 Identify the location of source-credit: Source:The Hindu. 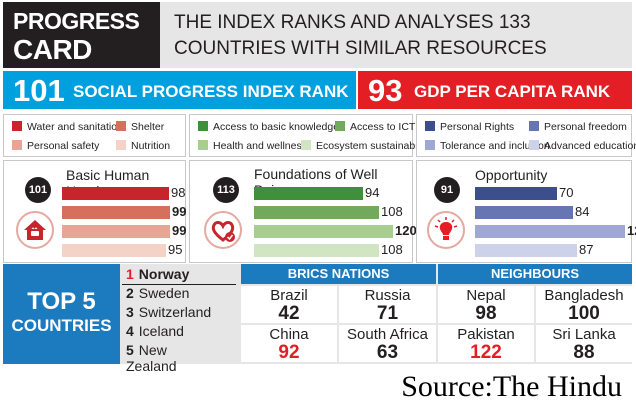
(511, 386).